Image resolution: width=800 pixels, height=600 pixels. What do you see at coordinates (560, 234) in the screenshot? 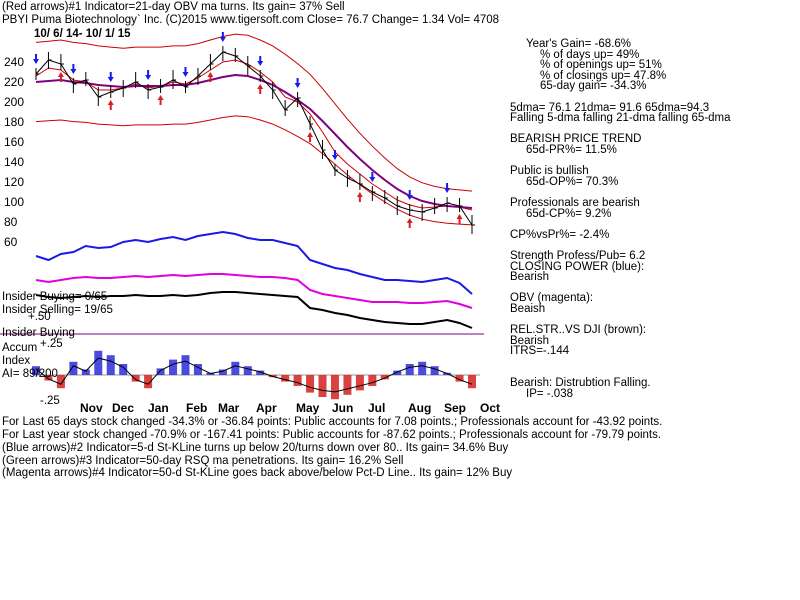
I see `stat-line: CP%vsPr%= -2.4%` at bounding box center [560, 234].